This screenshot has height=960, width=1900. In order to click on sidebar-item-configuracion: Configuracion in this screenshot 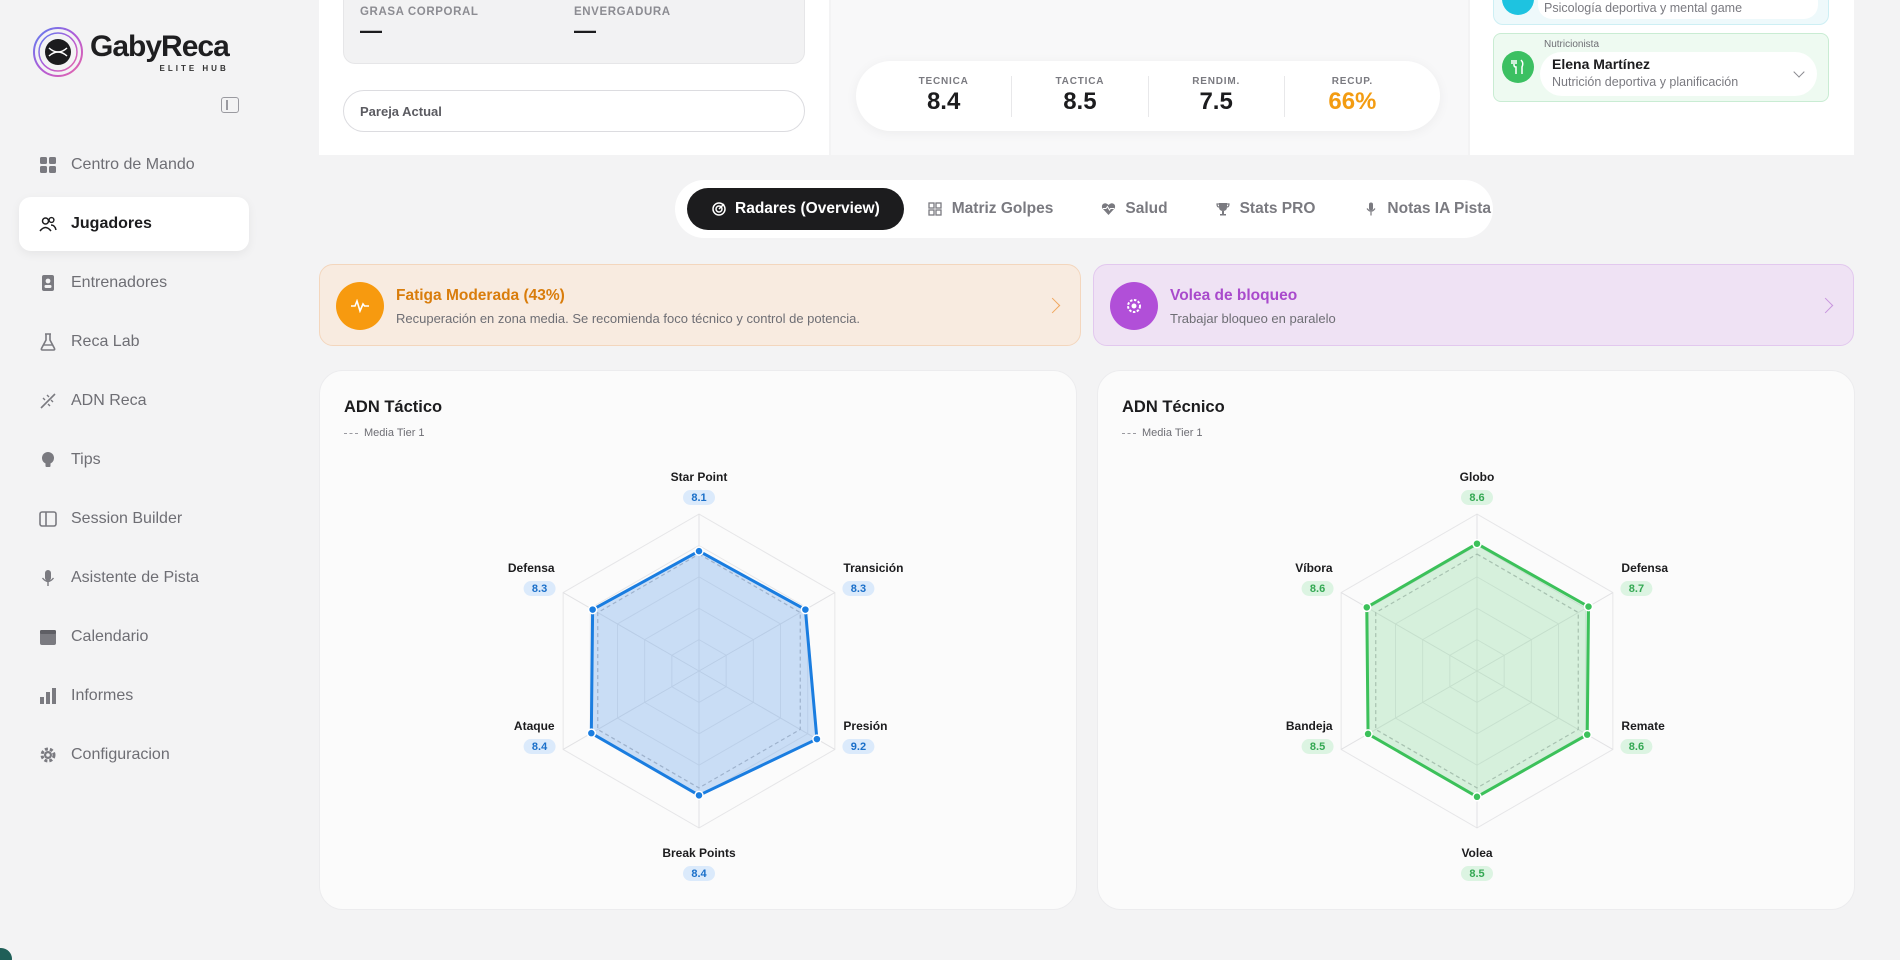, I will do `click(134, 755)`.